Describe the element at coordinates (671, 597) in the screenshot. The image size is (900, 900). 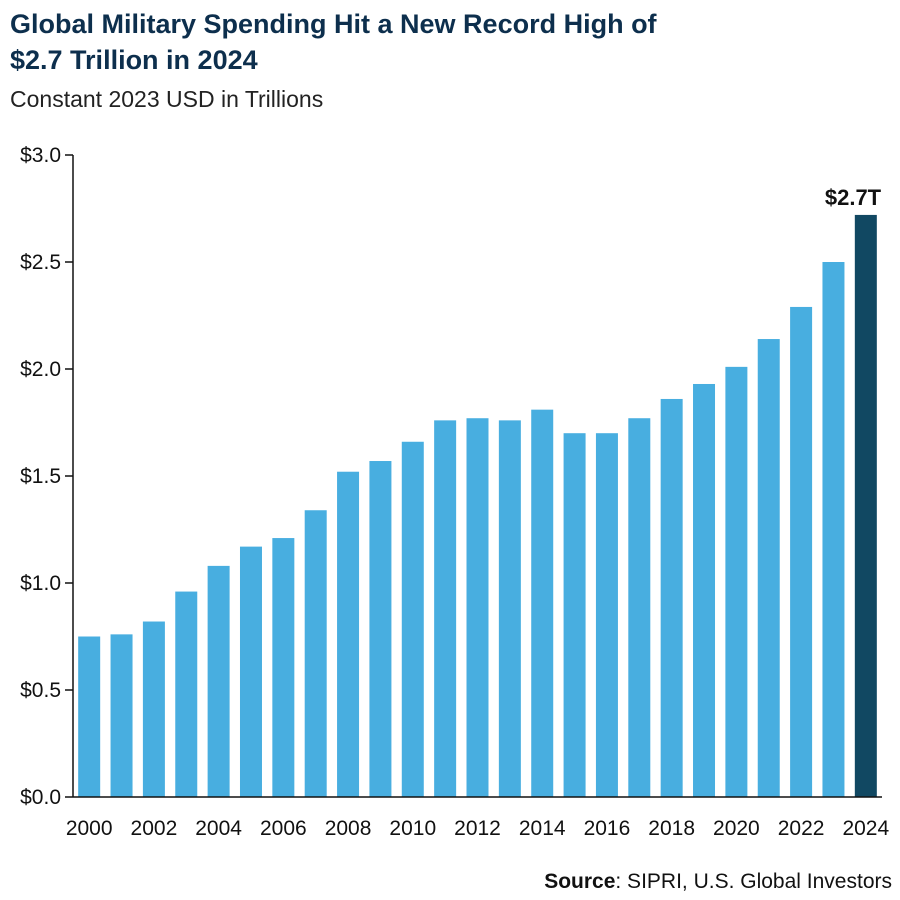
I see `bar-2018` at that location.